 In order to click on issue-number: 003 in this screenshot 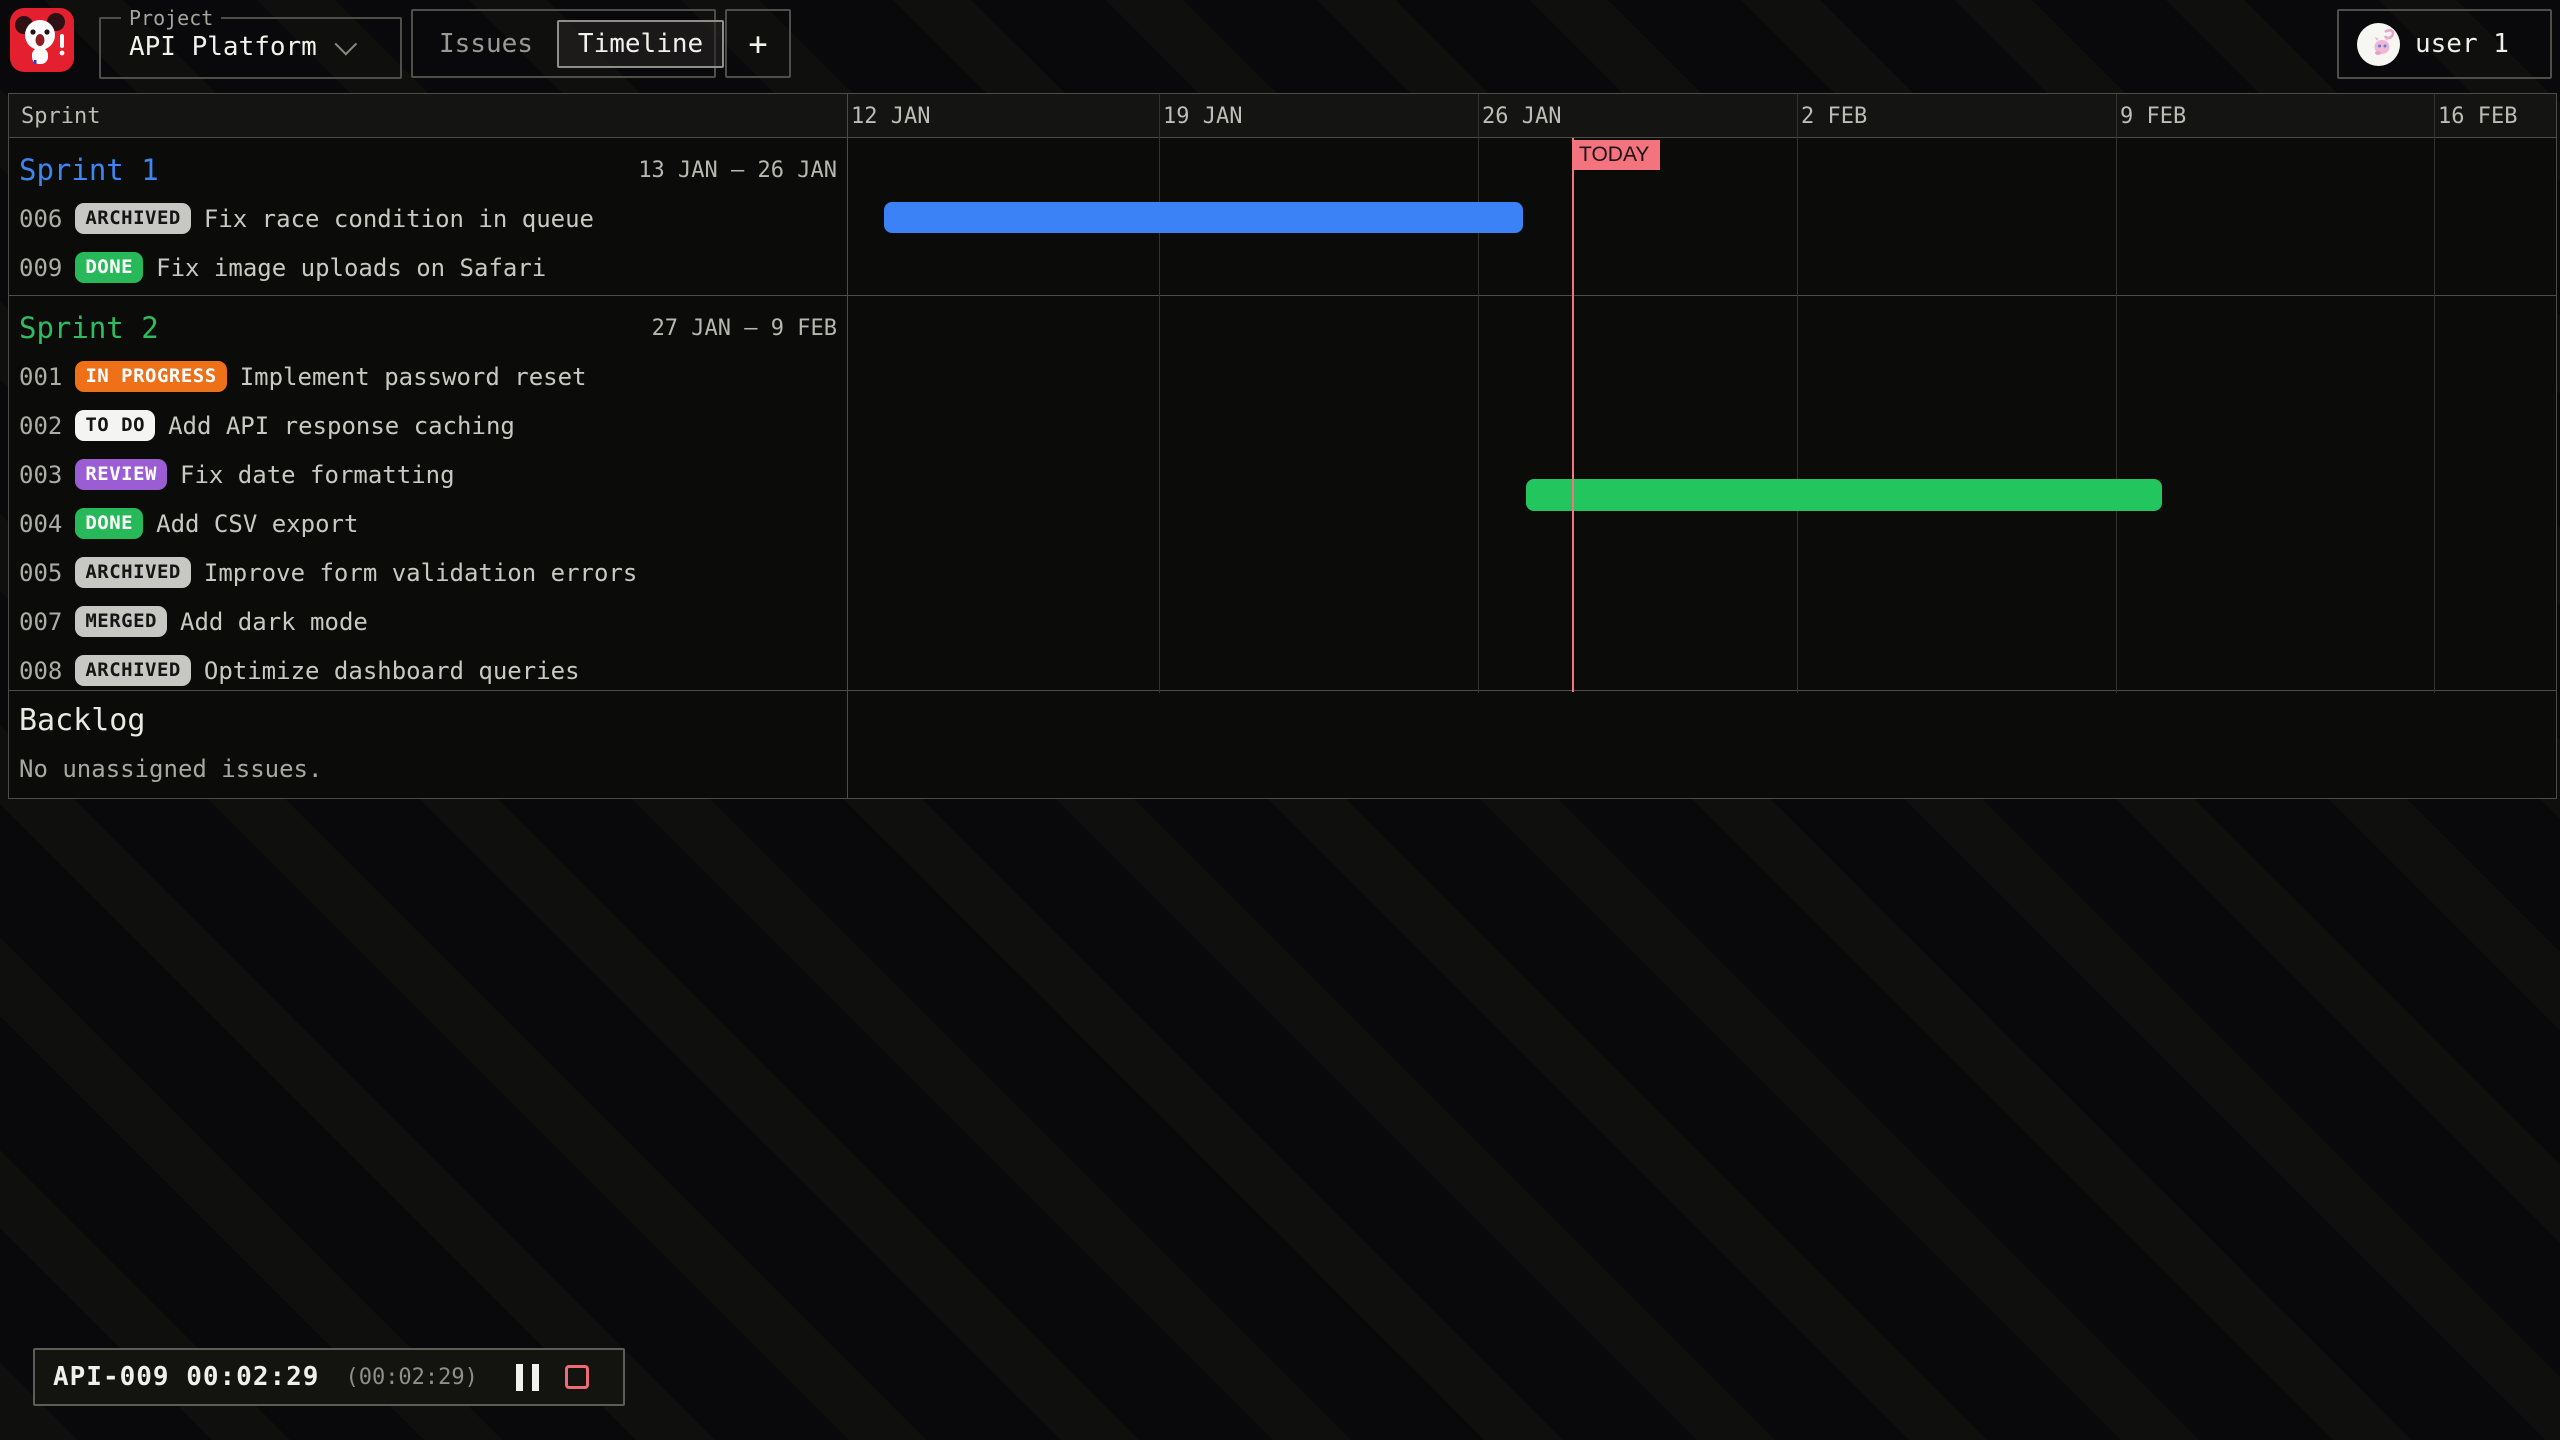, I will do `click(41, 474)`.